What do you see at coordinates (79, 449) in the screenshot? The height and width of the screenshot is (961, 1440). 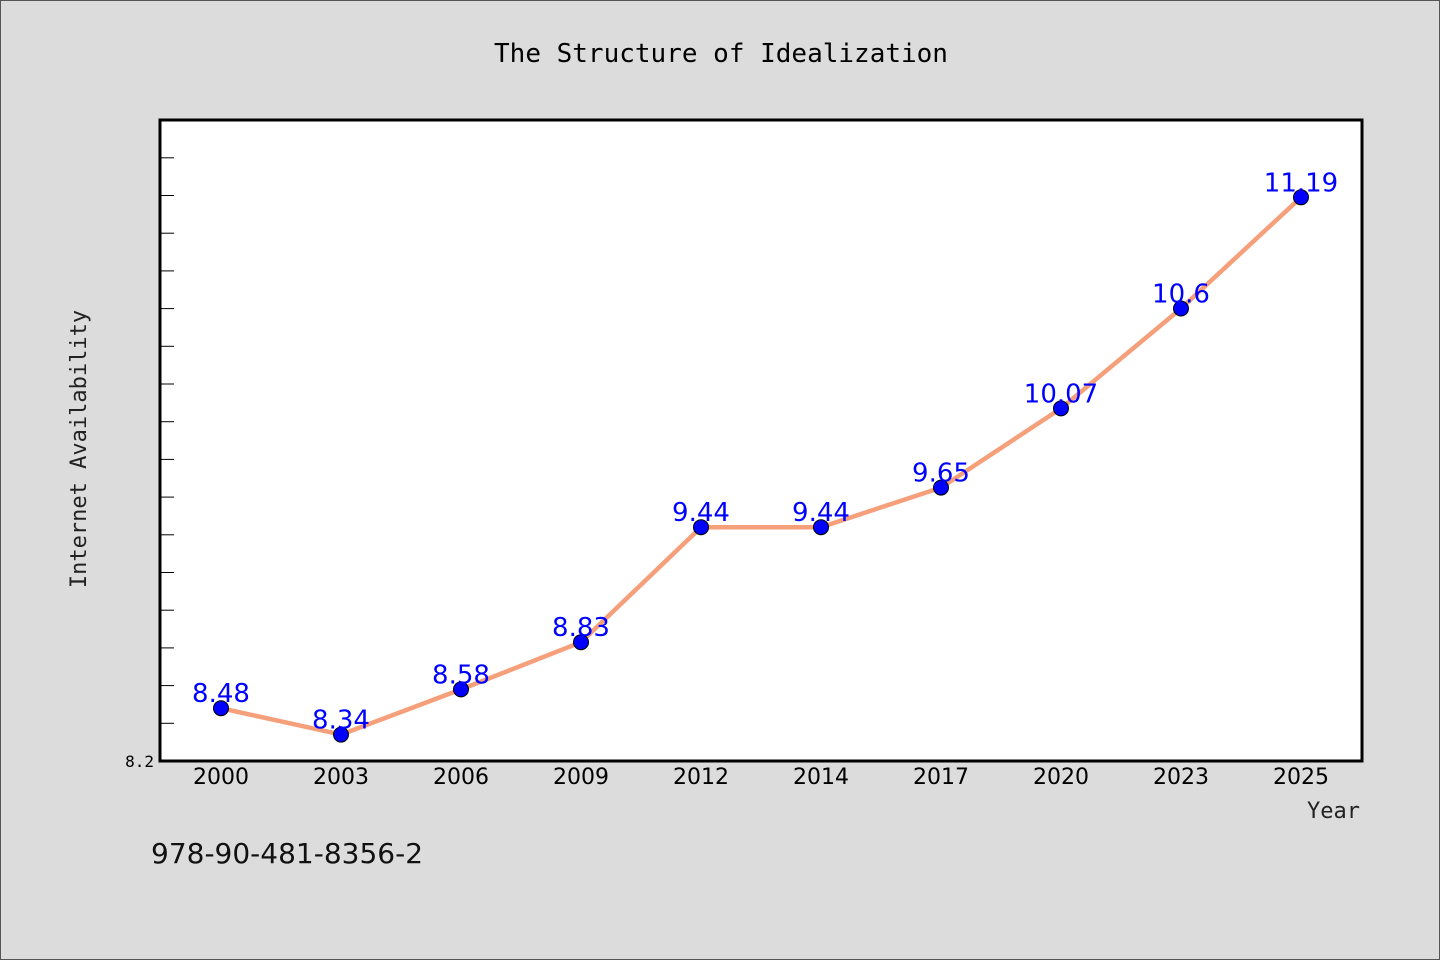 I see `y-axis-title: Internet Availability` at bounding box center [79, 449].